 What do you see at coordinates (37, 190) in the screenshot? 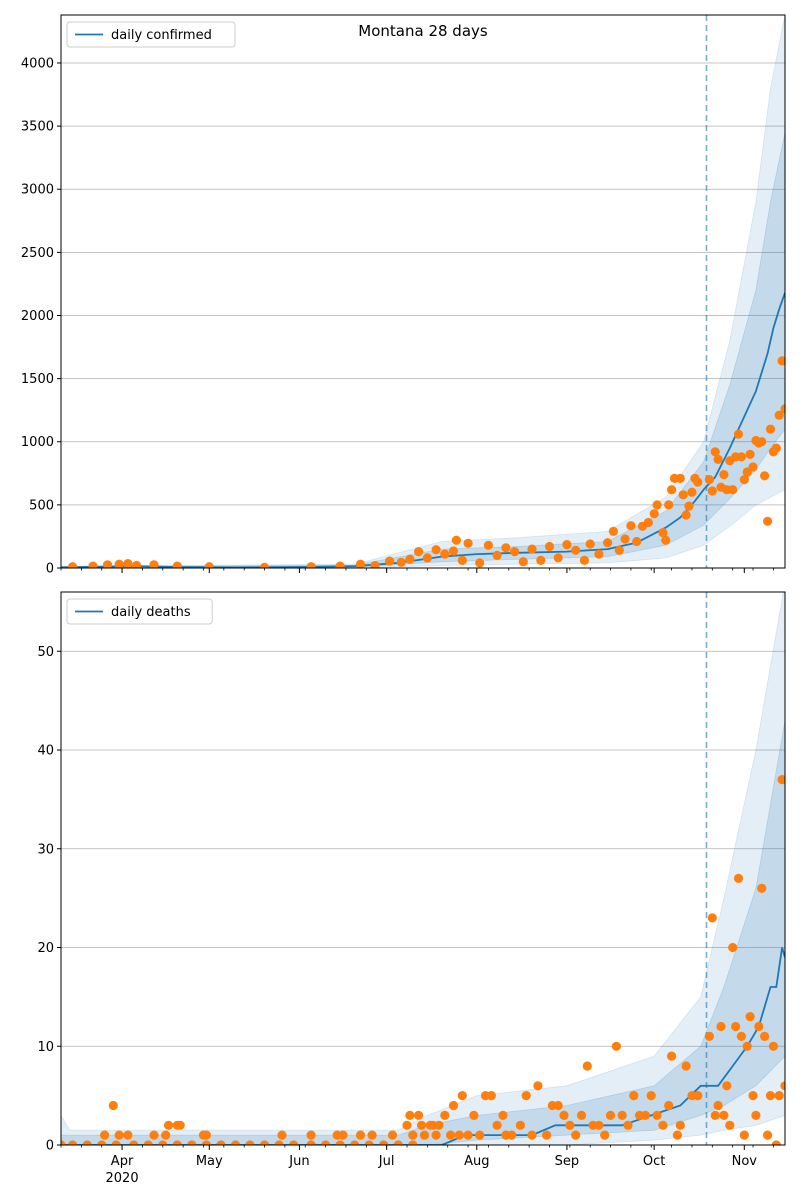
I see `y-tick-label: 3000` at bounding box center [37, 190].